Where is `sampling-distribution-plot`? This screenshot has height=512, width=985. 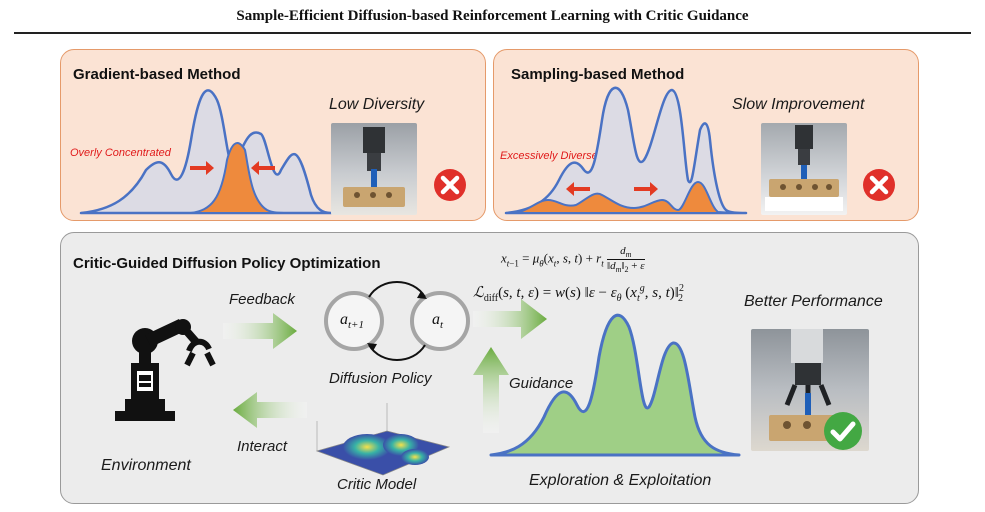
sampling-distribution-plot is located at coordinates (626, 150).